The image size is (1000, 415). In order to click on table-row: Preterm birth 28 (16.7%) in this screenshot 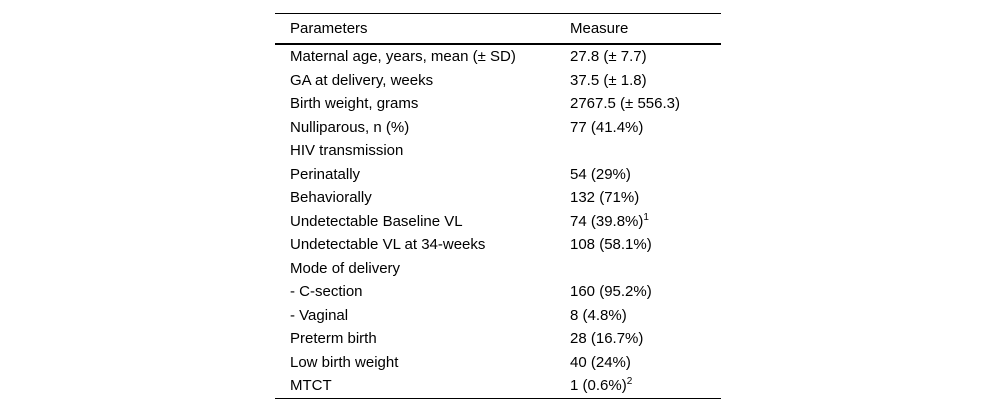, I will do `click(498, 339)`.